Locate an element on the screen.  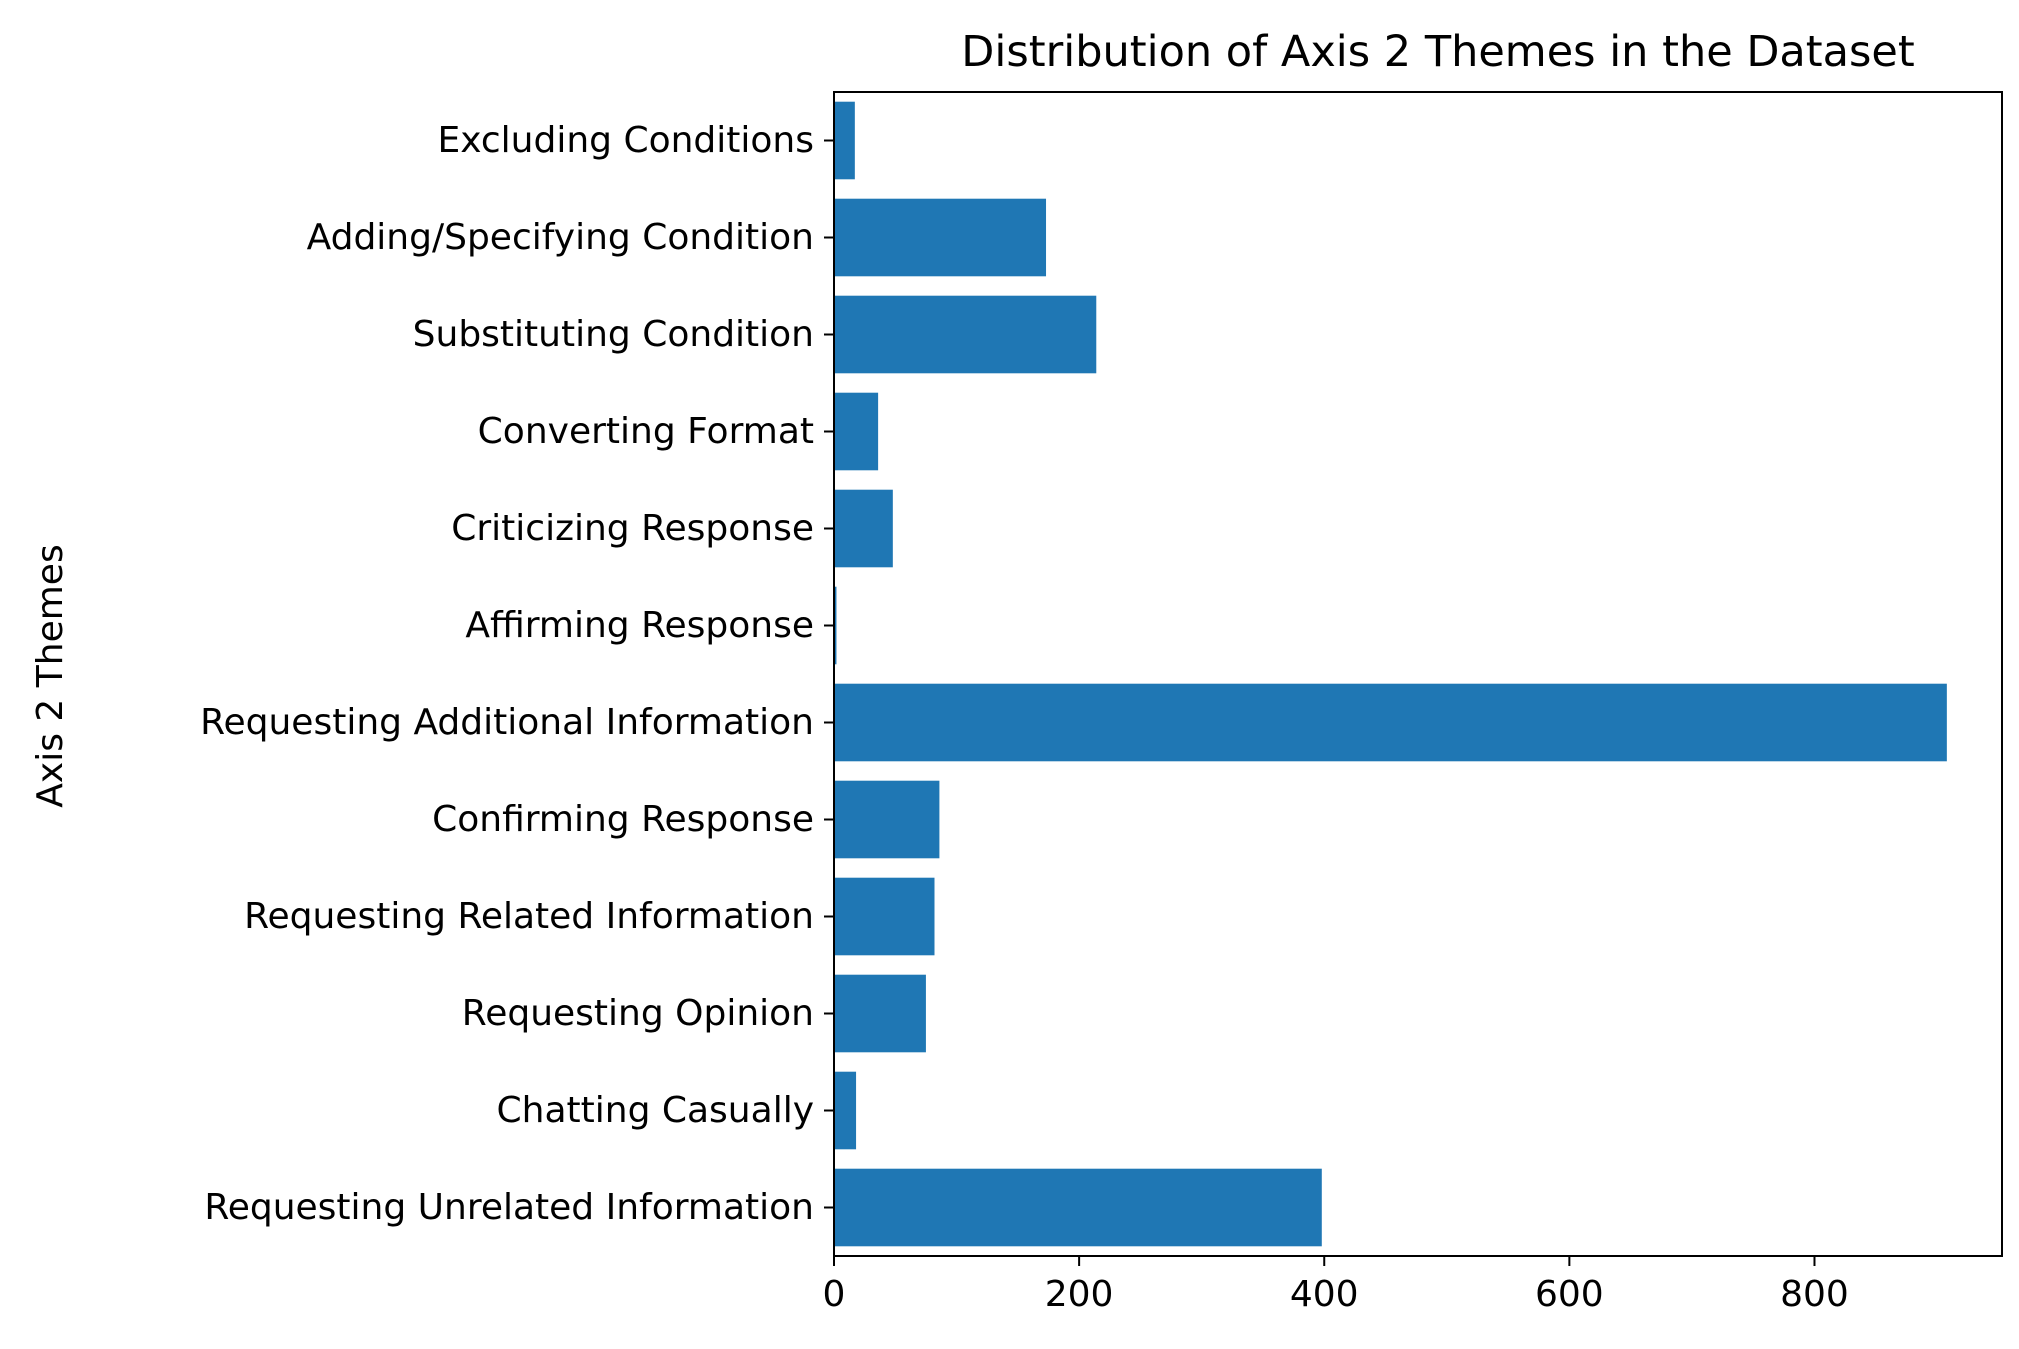
y-tick-label: Requesting Opinion is located at coordinates (638, 1013).